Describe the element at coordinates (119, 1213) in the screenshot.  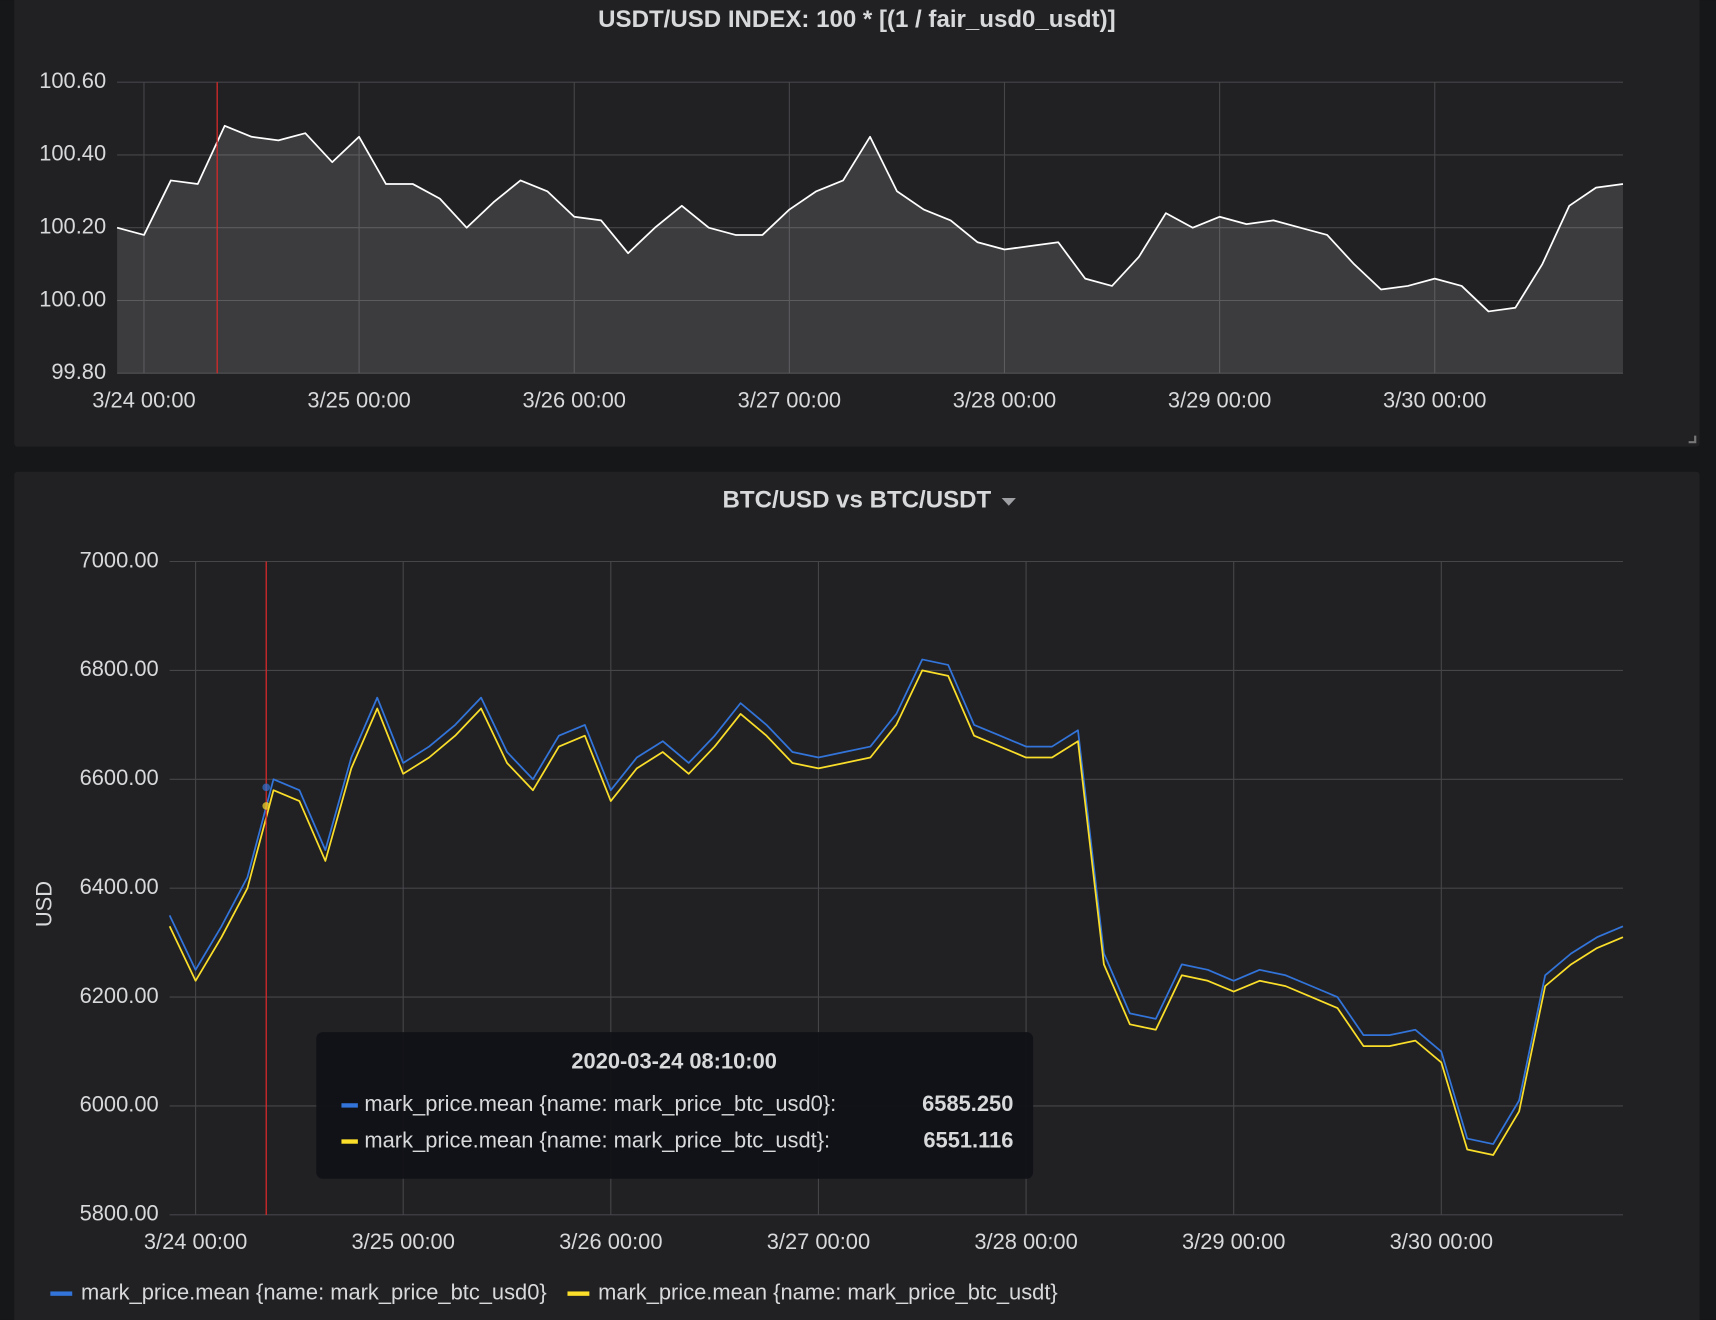
I see `y-tick-label: 5800.00` at that location.